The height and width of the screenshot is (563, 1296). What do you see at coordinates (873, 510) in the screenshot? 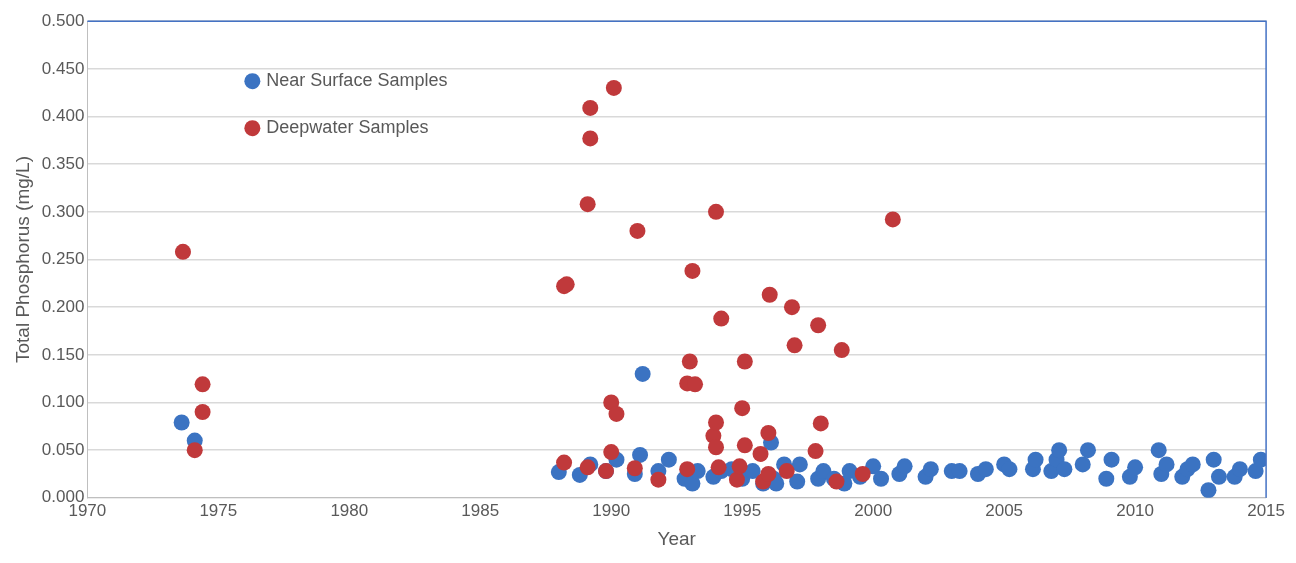
I see `x-tick-label: 2000` at bounding box center [873, 510].